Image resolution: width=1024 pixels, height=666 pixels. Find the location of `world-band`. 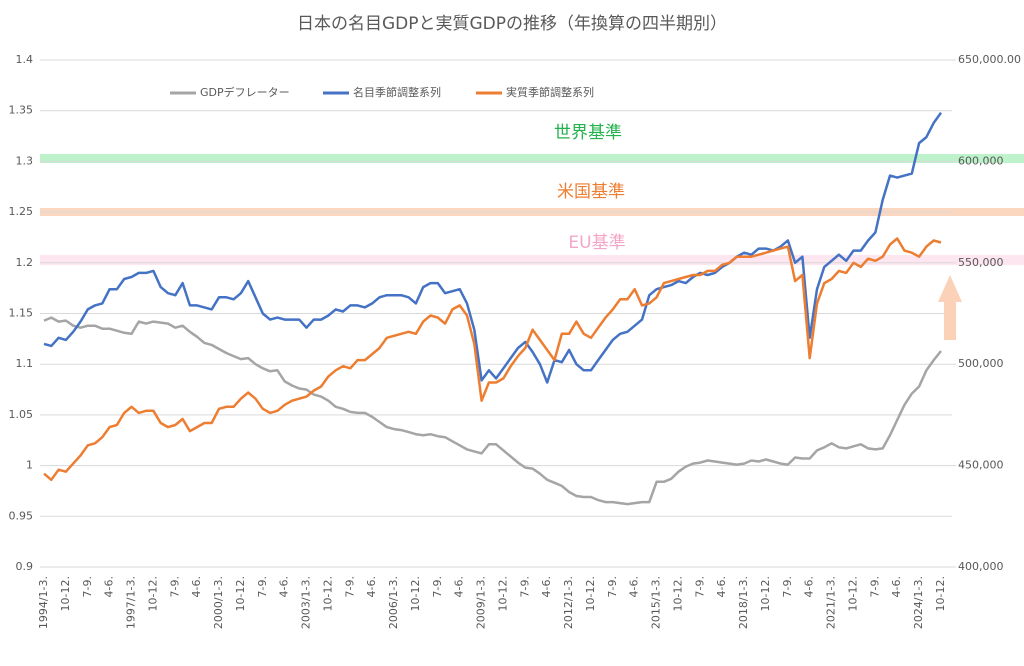

world-band is located at coordinates (532, 158).